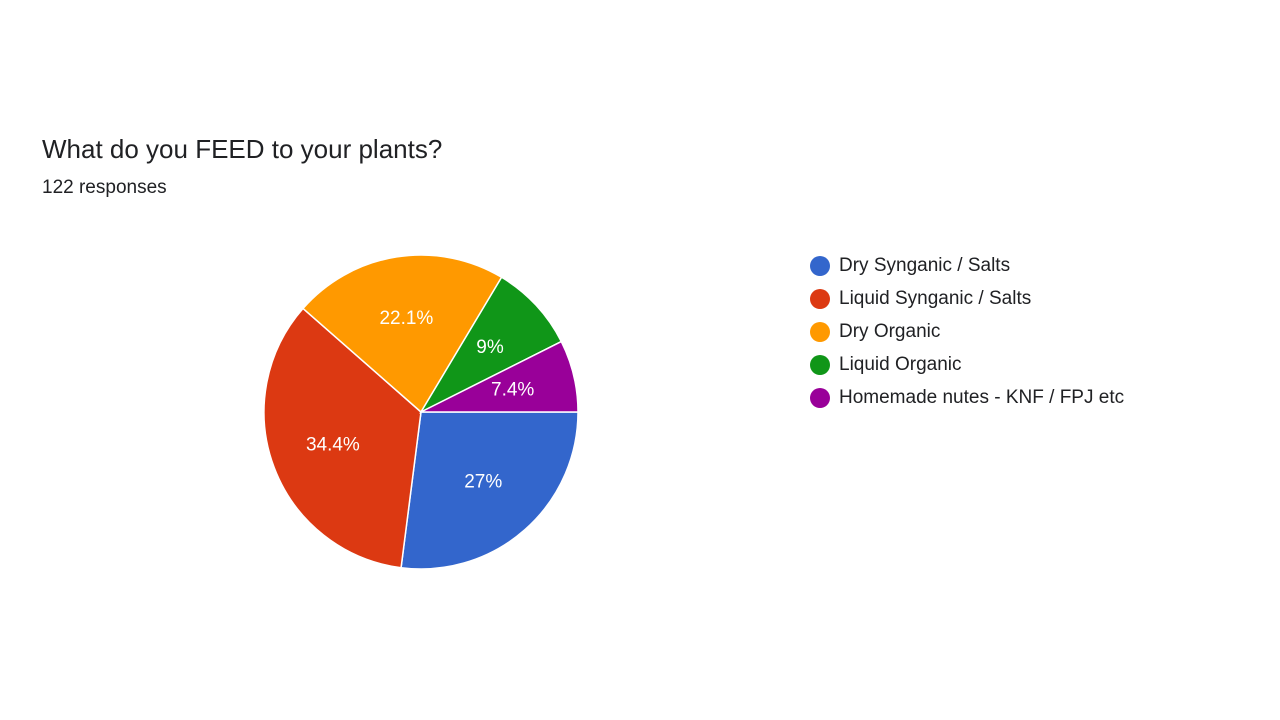  I want to click on slice-label: 22.1%, so click(406, 318).